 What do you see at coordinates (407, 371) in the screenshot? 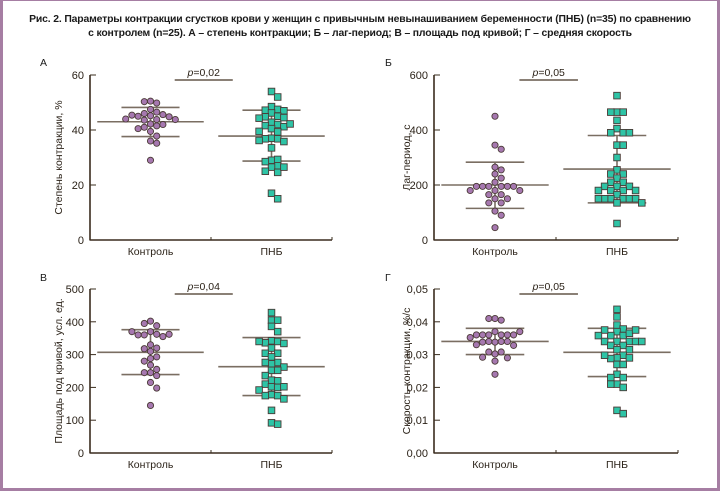
I see `panel-4-y-axis-label: Скорость контракции, %/с` at bounding box center [407, 371].